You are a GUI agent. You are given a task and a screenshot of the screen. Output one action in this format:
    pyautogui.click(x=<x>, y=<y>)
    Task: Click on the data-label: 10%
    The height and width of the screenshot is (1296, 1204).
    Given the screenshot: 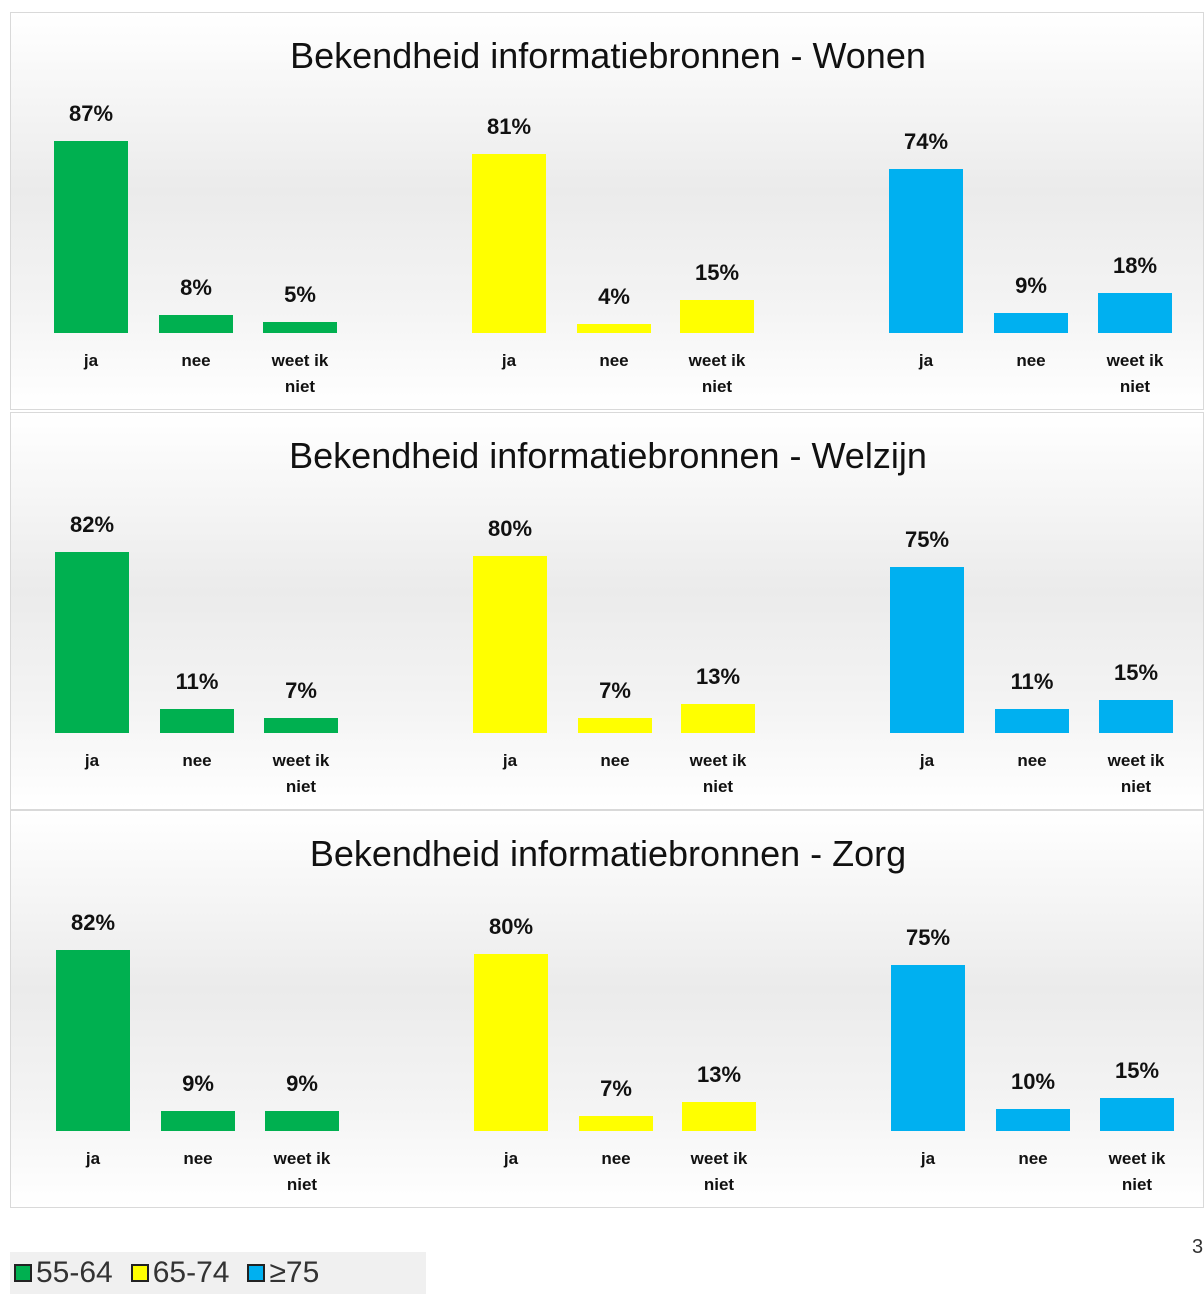 What is the action you would take?
    pyautogui.click(x=1033, y=1081)
    